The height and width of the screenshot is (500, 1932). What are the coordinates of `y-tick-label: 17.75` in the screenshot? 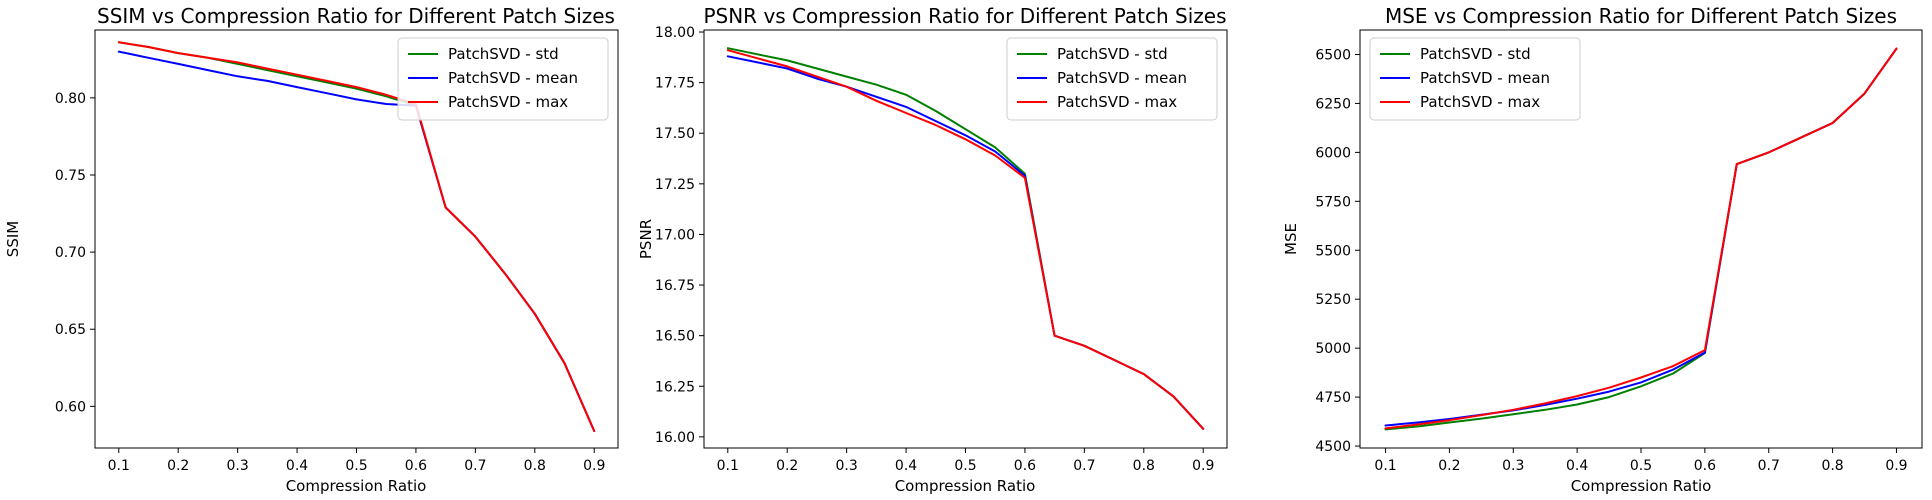 It's located at (675, 84).